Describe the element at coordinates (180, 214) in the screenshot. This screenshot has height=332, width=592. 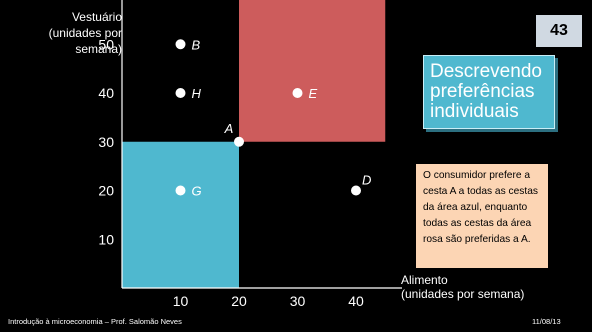
I see `blue-area` at that location.